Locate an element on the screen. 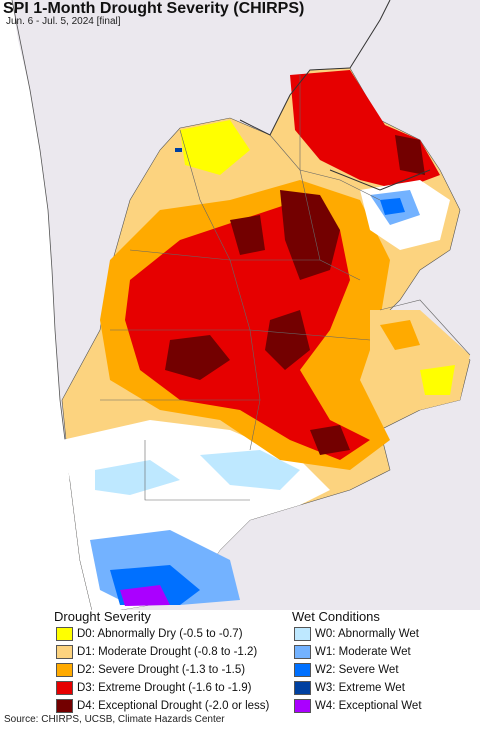 This screenshot has height=730, width=480. legend-w3-label: W3: Extreme Wet is located at coordinates (360, 688).